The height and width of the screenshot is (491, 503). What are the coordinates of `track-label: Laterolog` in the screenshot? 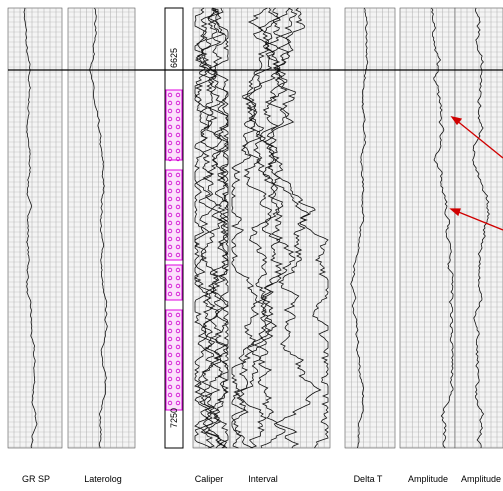 It's located at (103, 479).